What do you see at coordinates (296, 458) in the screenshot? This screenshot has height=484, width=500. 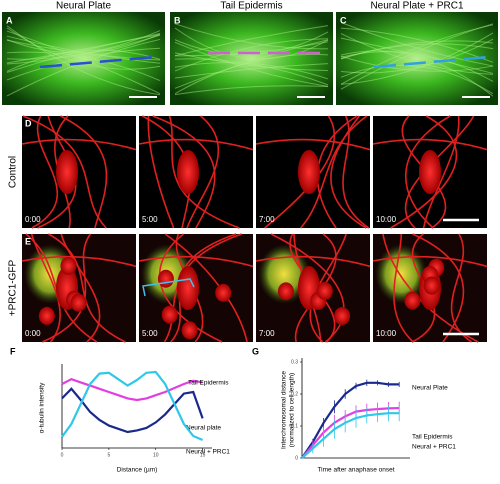 I see `y-tick-label: 0` at bounding box center [296, 458].